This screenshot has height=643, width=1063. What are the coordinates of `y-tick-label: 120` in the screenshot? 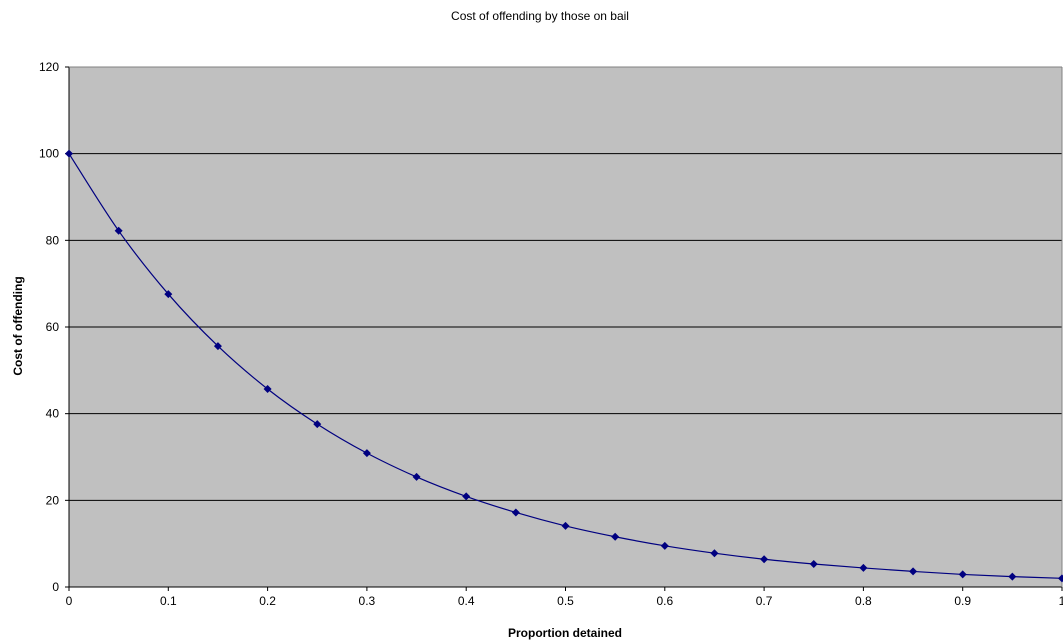 It's located at (49, 67).